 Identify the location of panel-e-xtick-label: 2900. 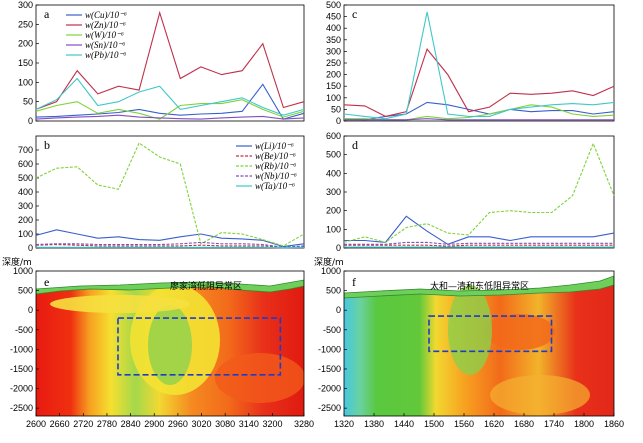
(154, 424).